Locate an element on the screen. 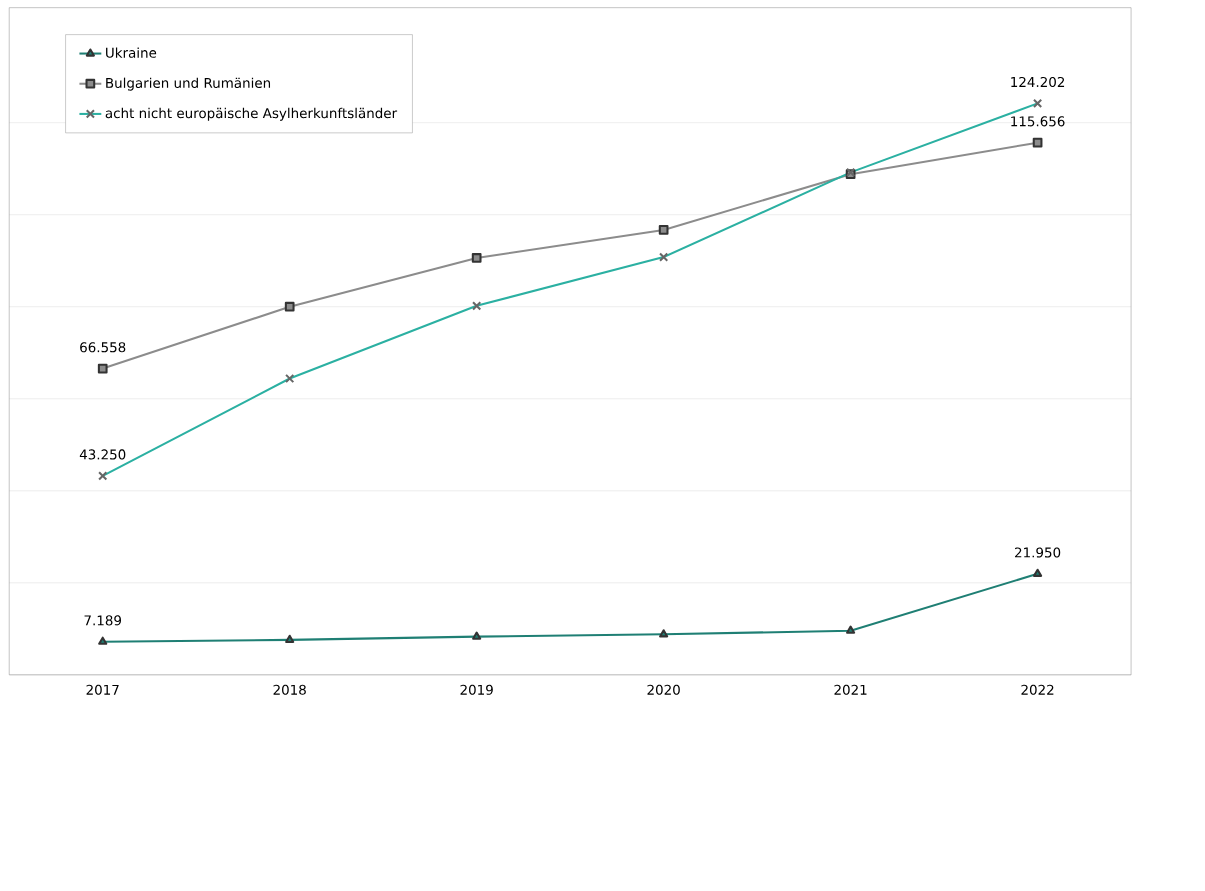 The width and height of the screenshot is (1205, 891). data-label: 21.950 is located at coordinates (1038, 552).